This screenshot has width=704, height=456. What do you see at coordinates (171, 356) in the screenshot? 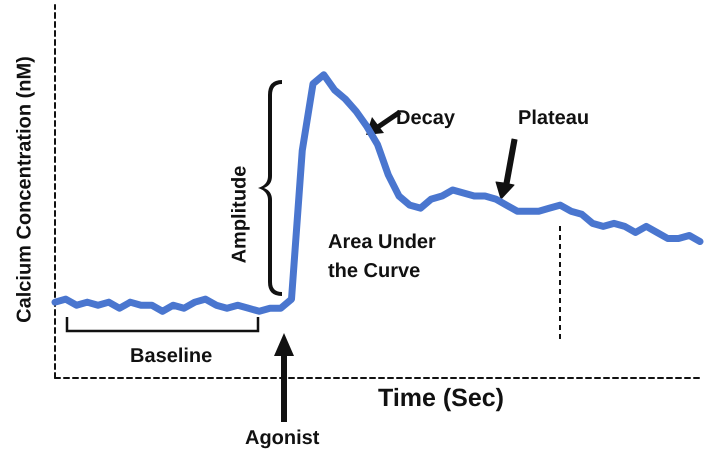
I see `annotation: Baseline` at bounding box center [171, 356].